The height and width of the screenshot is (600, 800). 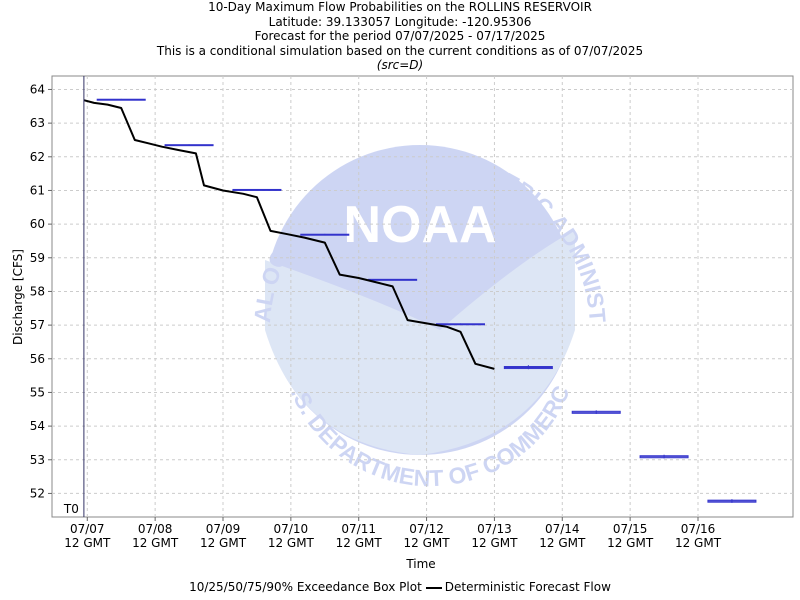 I want to click on x-tick-label-date: 07/09, so click(x=223, y=529).